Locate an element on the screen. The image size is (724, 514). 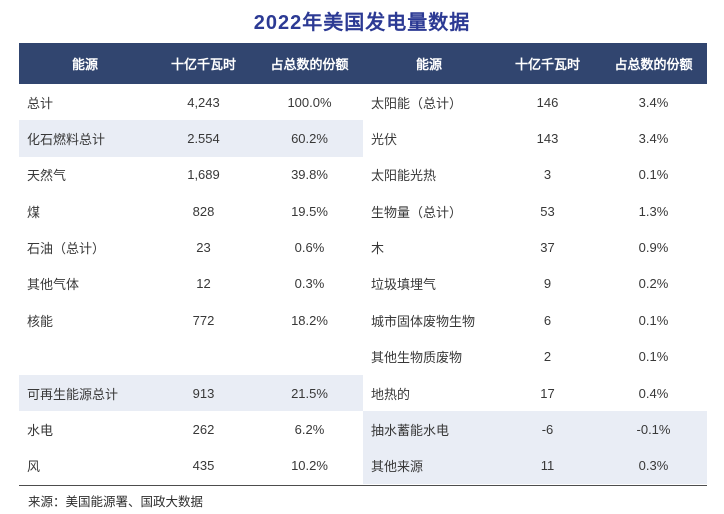
share-cell: 0.9% is located at coordinates (653, 248).